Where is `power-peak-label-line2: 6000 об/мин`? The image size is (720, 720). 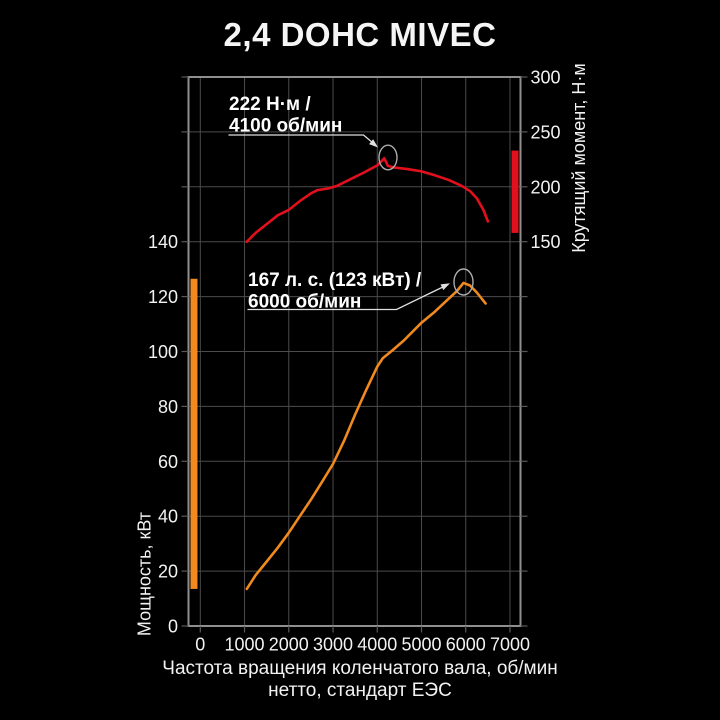
power-peak-label-line2: 6000 об/мин is located at coordinates (304, 302).